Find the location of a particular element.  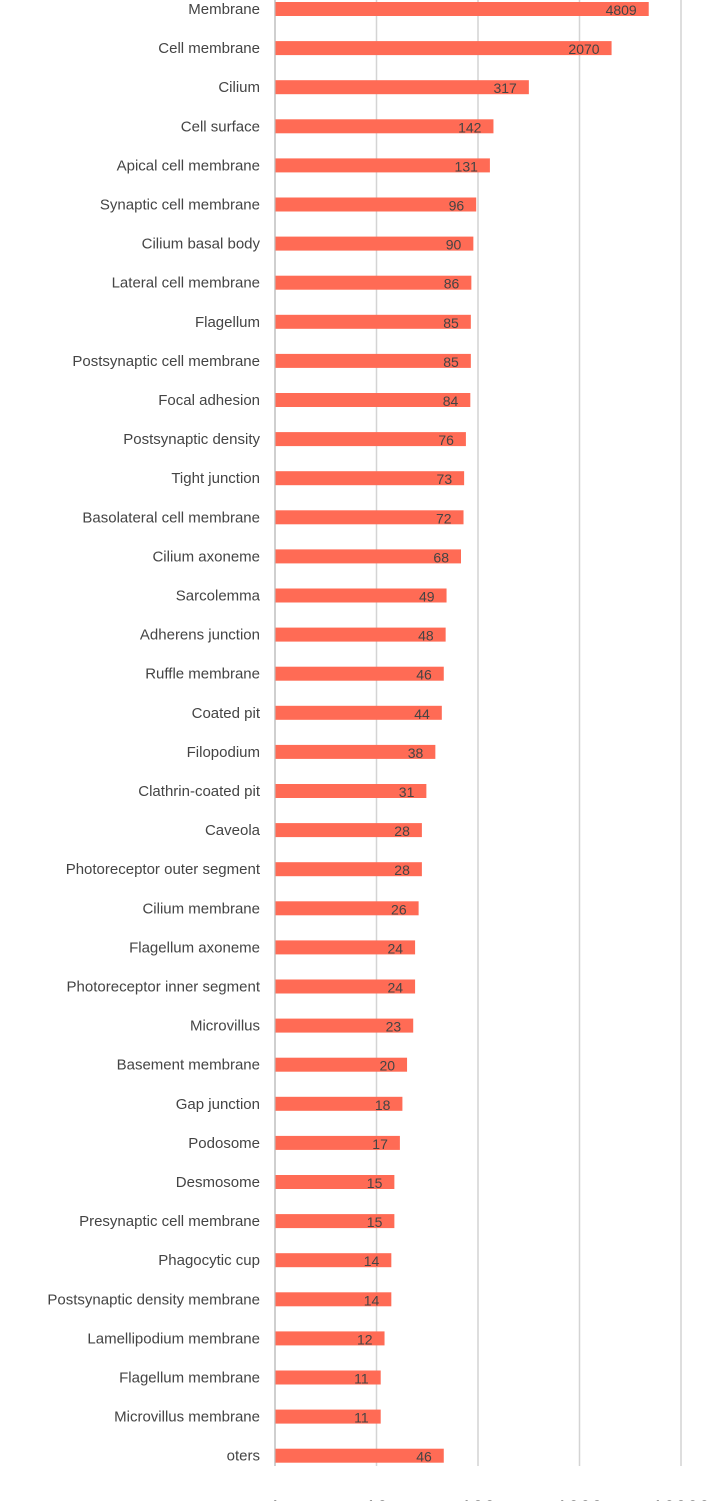

value-label: 17 is located at coordinates (380, 1144).